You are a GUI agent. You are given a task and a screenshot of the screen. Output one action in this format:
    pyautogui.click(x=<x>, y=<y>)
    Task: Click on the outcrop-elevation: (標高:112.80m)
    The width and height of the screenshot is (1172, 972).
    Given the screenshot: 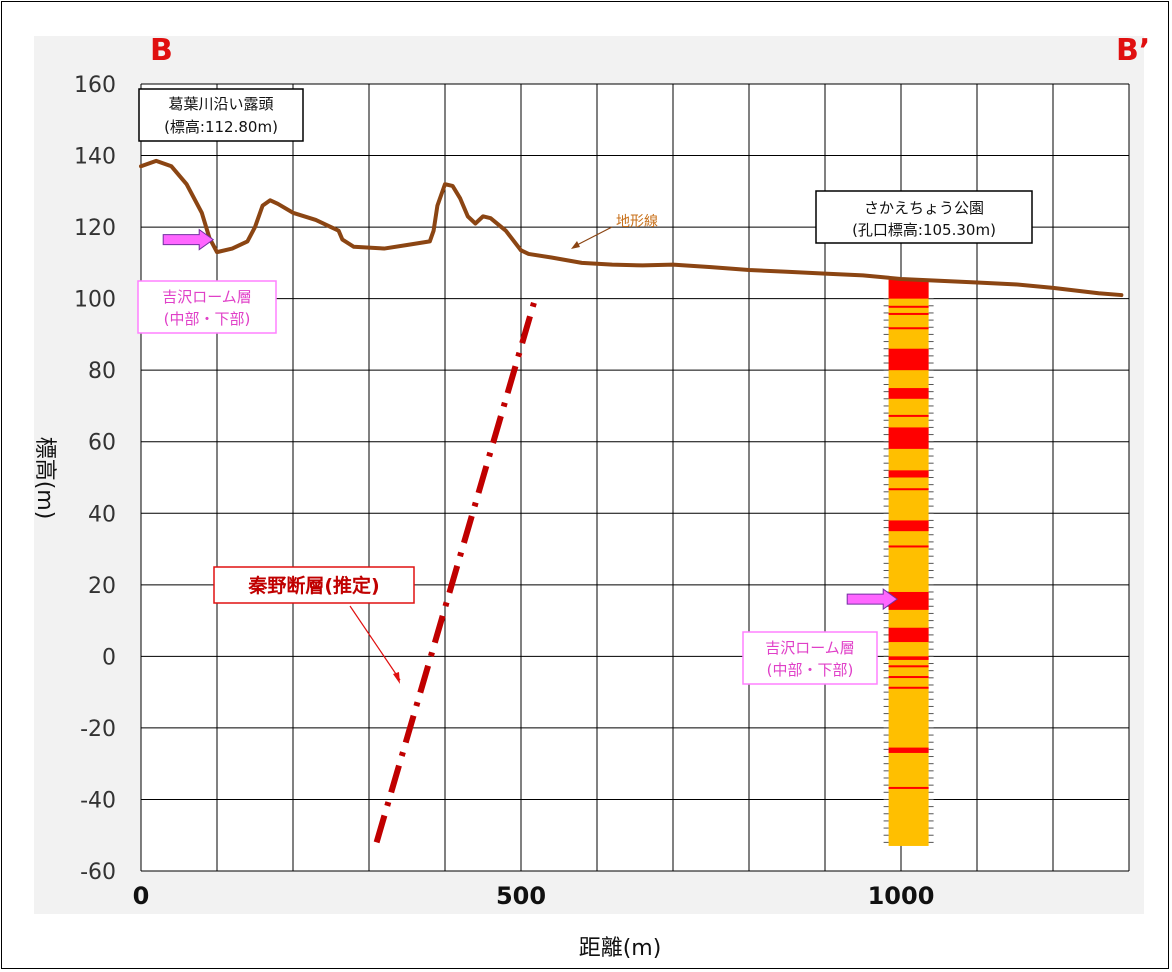 What is the action you would take?
    pyautogui.click(x=221, y=127)
    